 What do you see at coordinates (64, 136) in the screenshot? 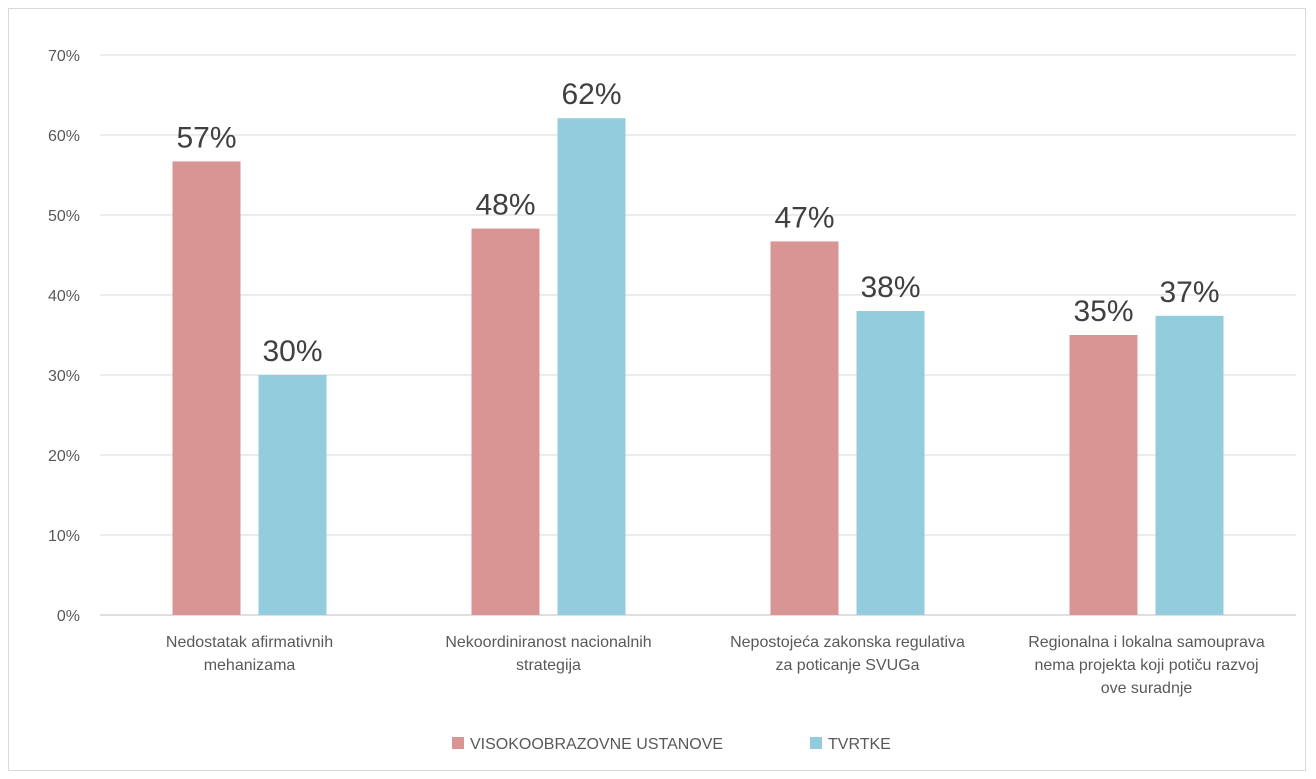
I see `y-tick-label: 60%` at bounding box center [64, 136].